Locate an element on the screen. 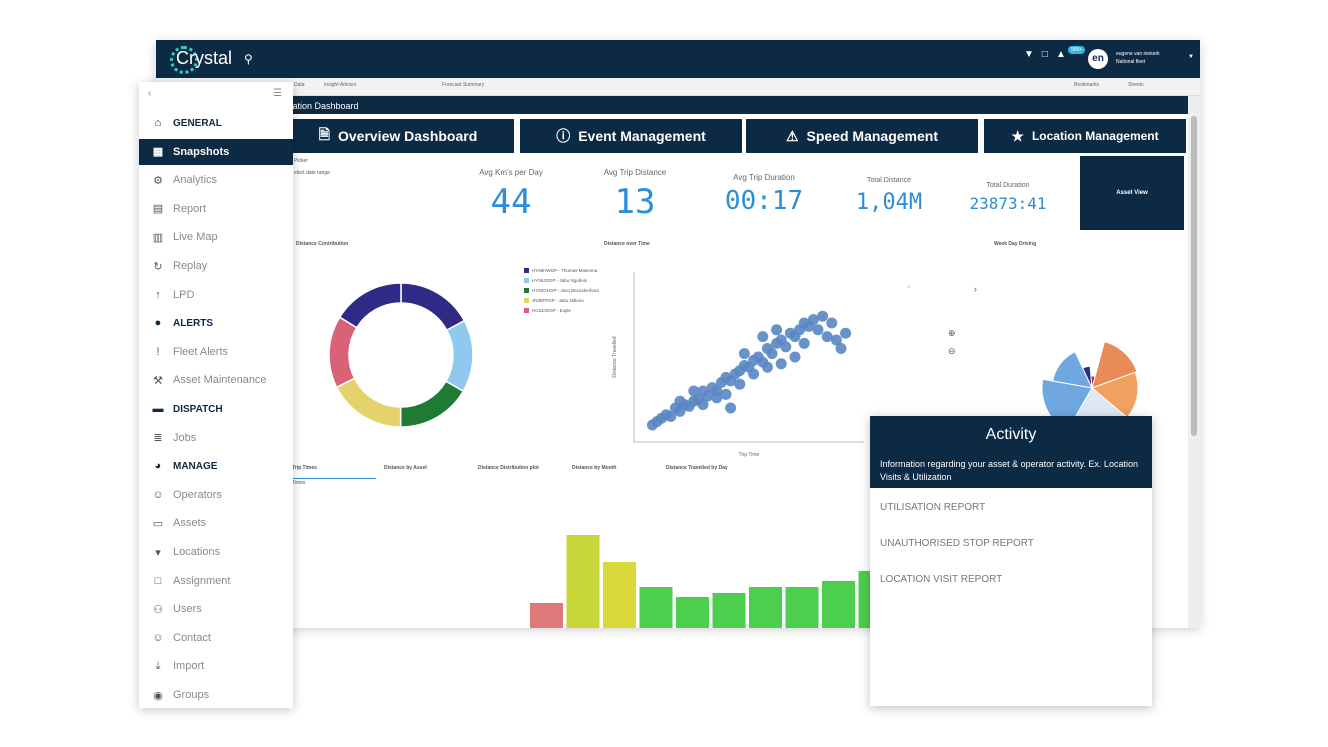 The image size is (1328, 747). sidebar-item-locations: ▾ Locations is located at coordinates (216, 552).